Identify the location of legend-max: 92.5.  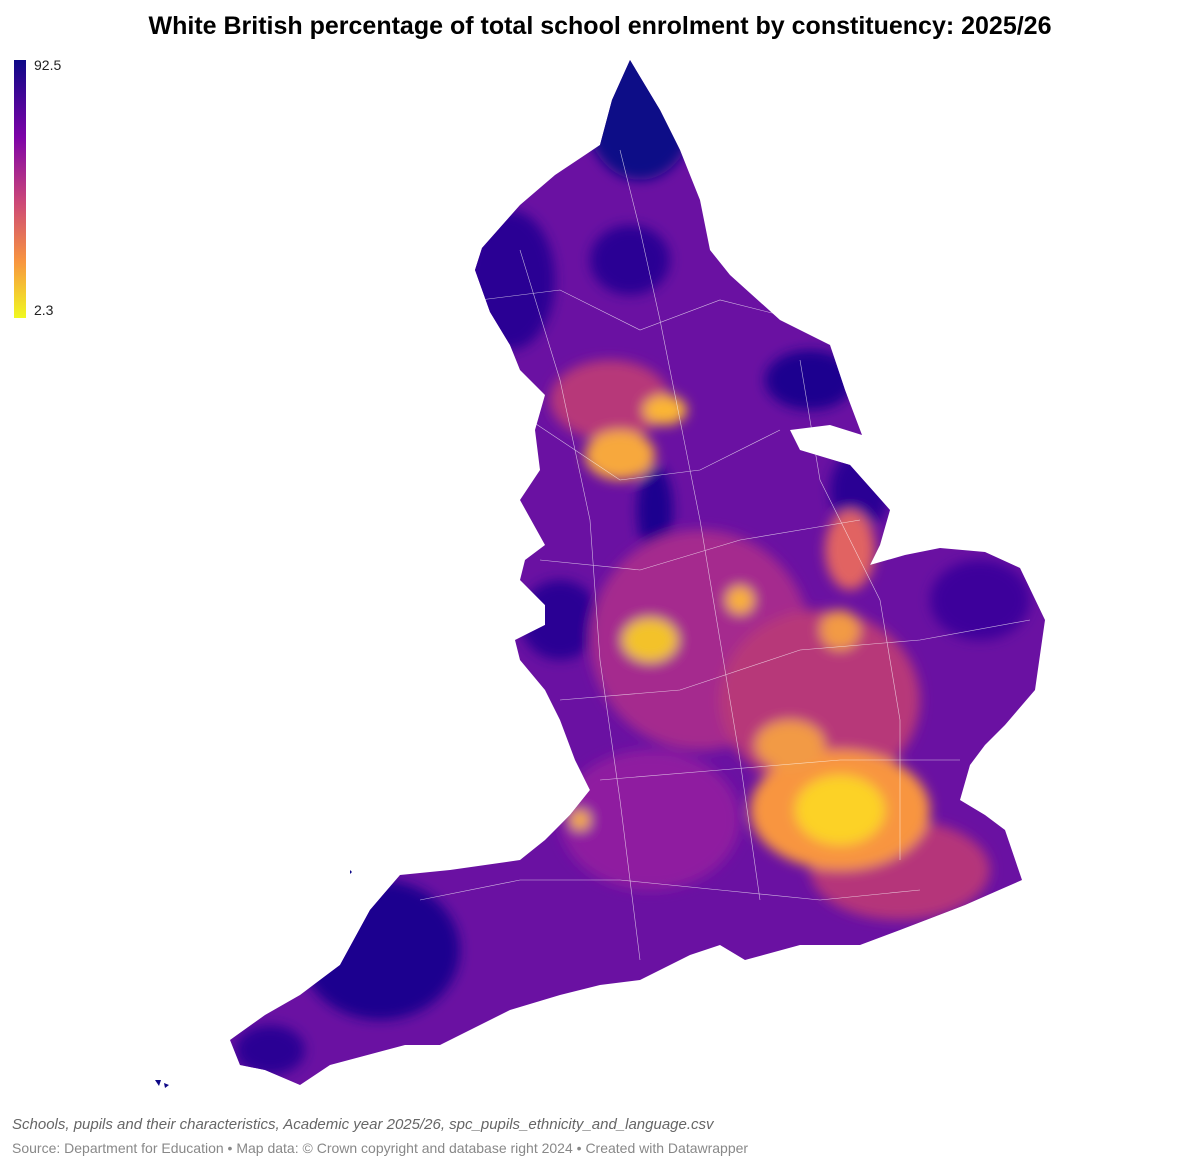
(48, 65).